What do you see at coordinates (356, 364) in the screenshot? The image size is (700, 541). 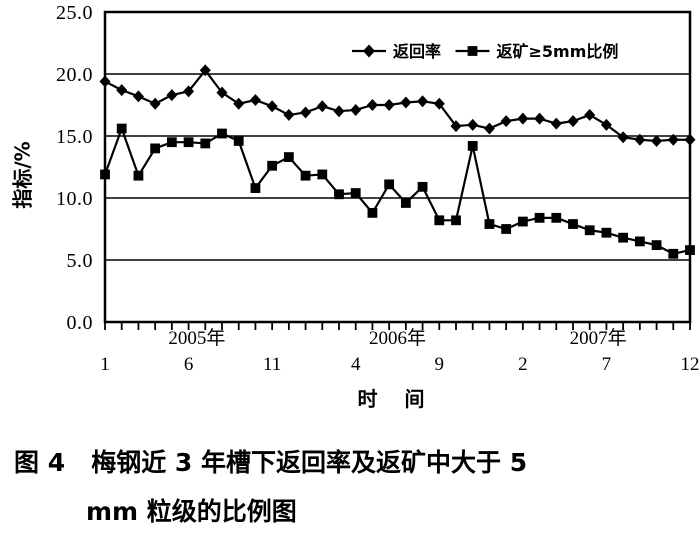 I see `x-tick-label: 4` at bounding box center [356, 364].